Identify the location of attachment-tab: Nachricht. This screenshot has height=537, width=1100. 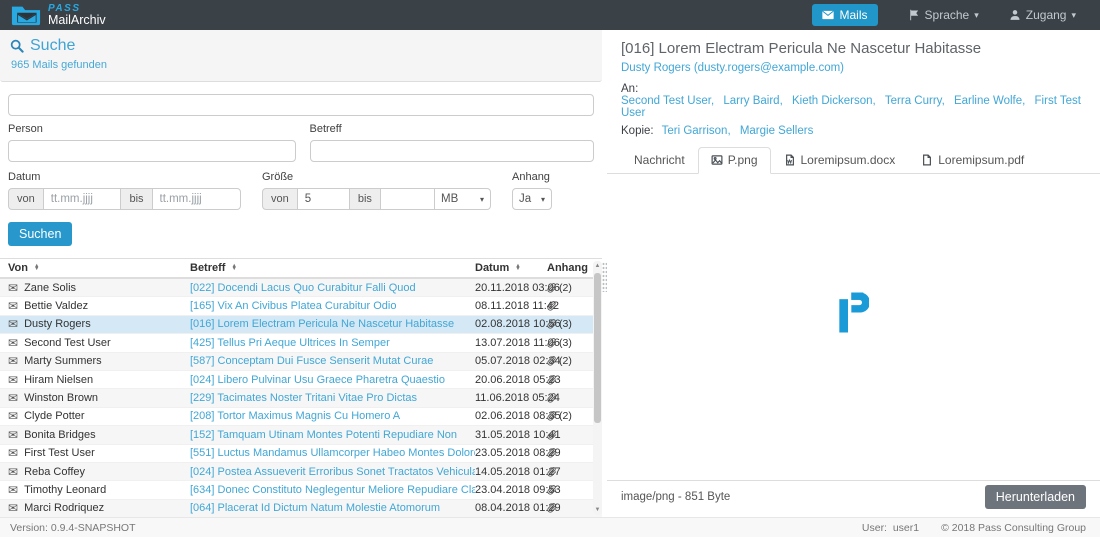
(659, 160).